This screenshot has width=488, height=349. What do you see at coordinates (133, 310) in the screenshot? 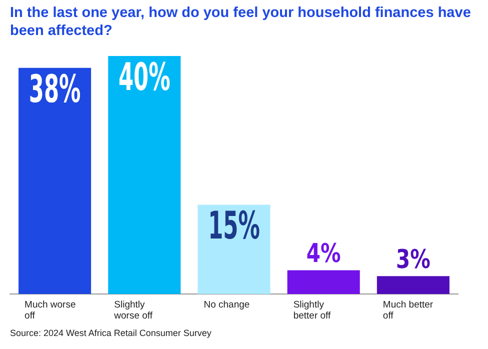
I see `x-tick-label: Slightly worse off` at bounding box center [133, 310].